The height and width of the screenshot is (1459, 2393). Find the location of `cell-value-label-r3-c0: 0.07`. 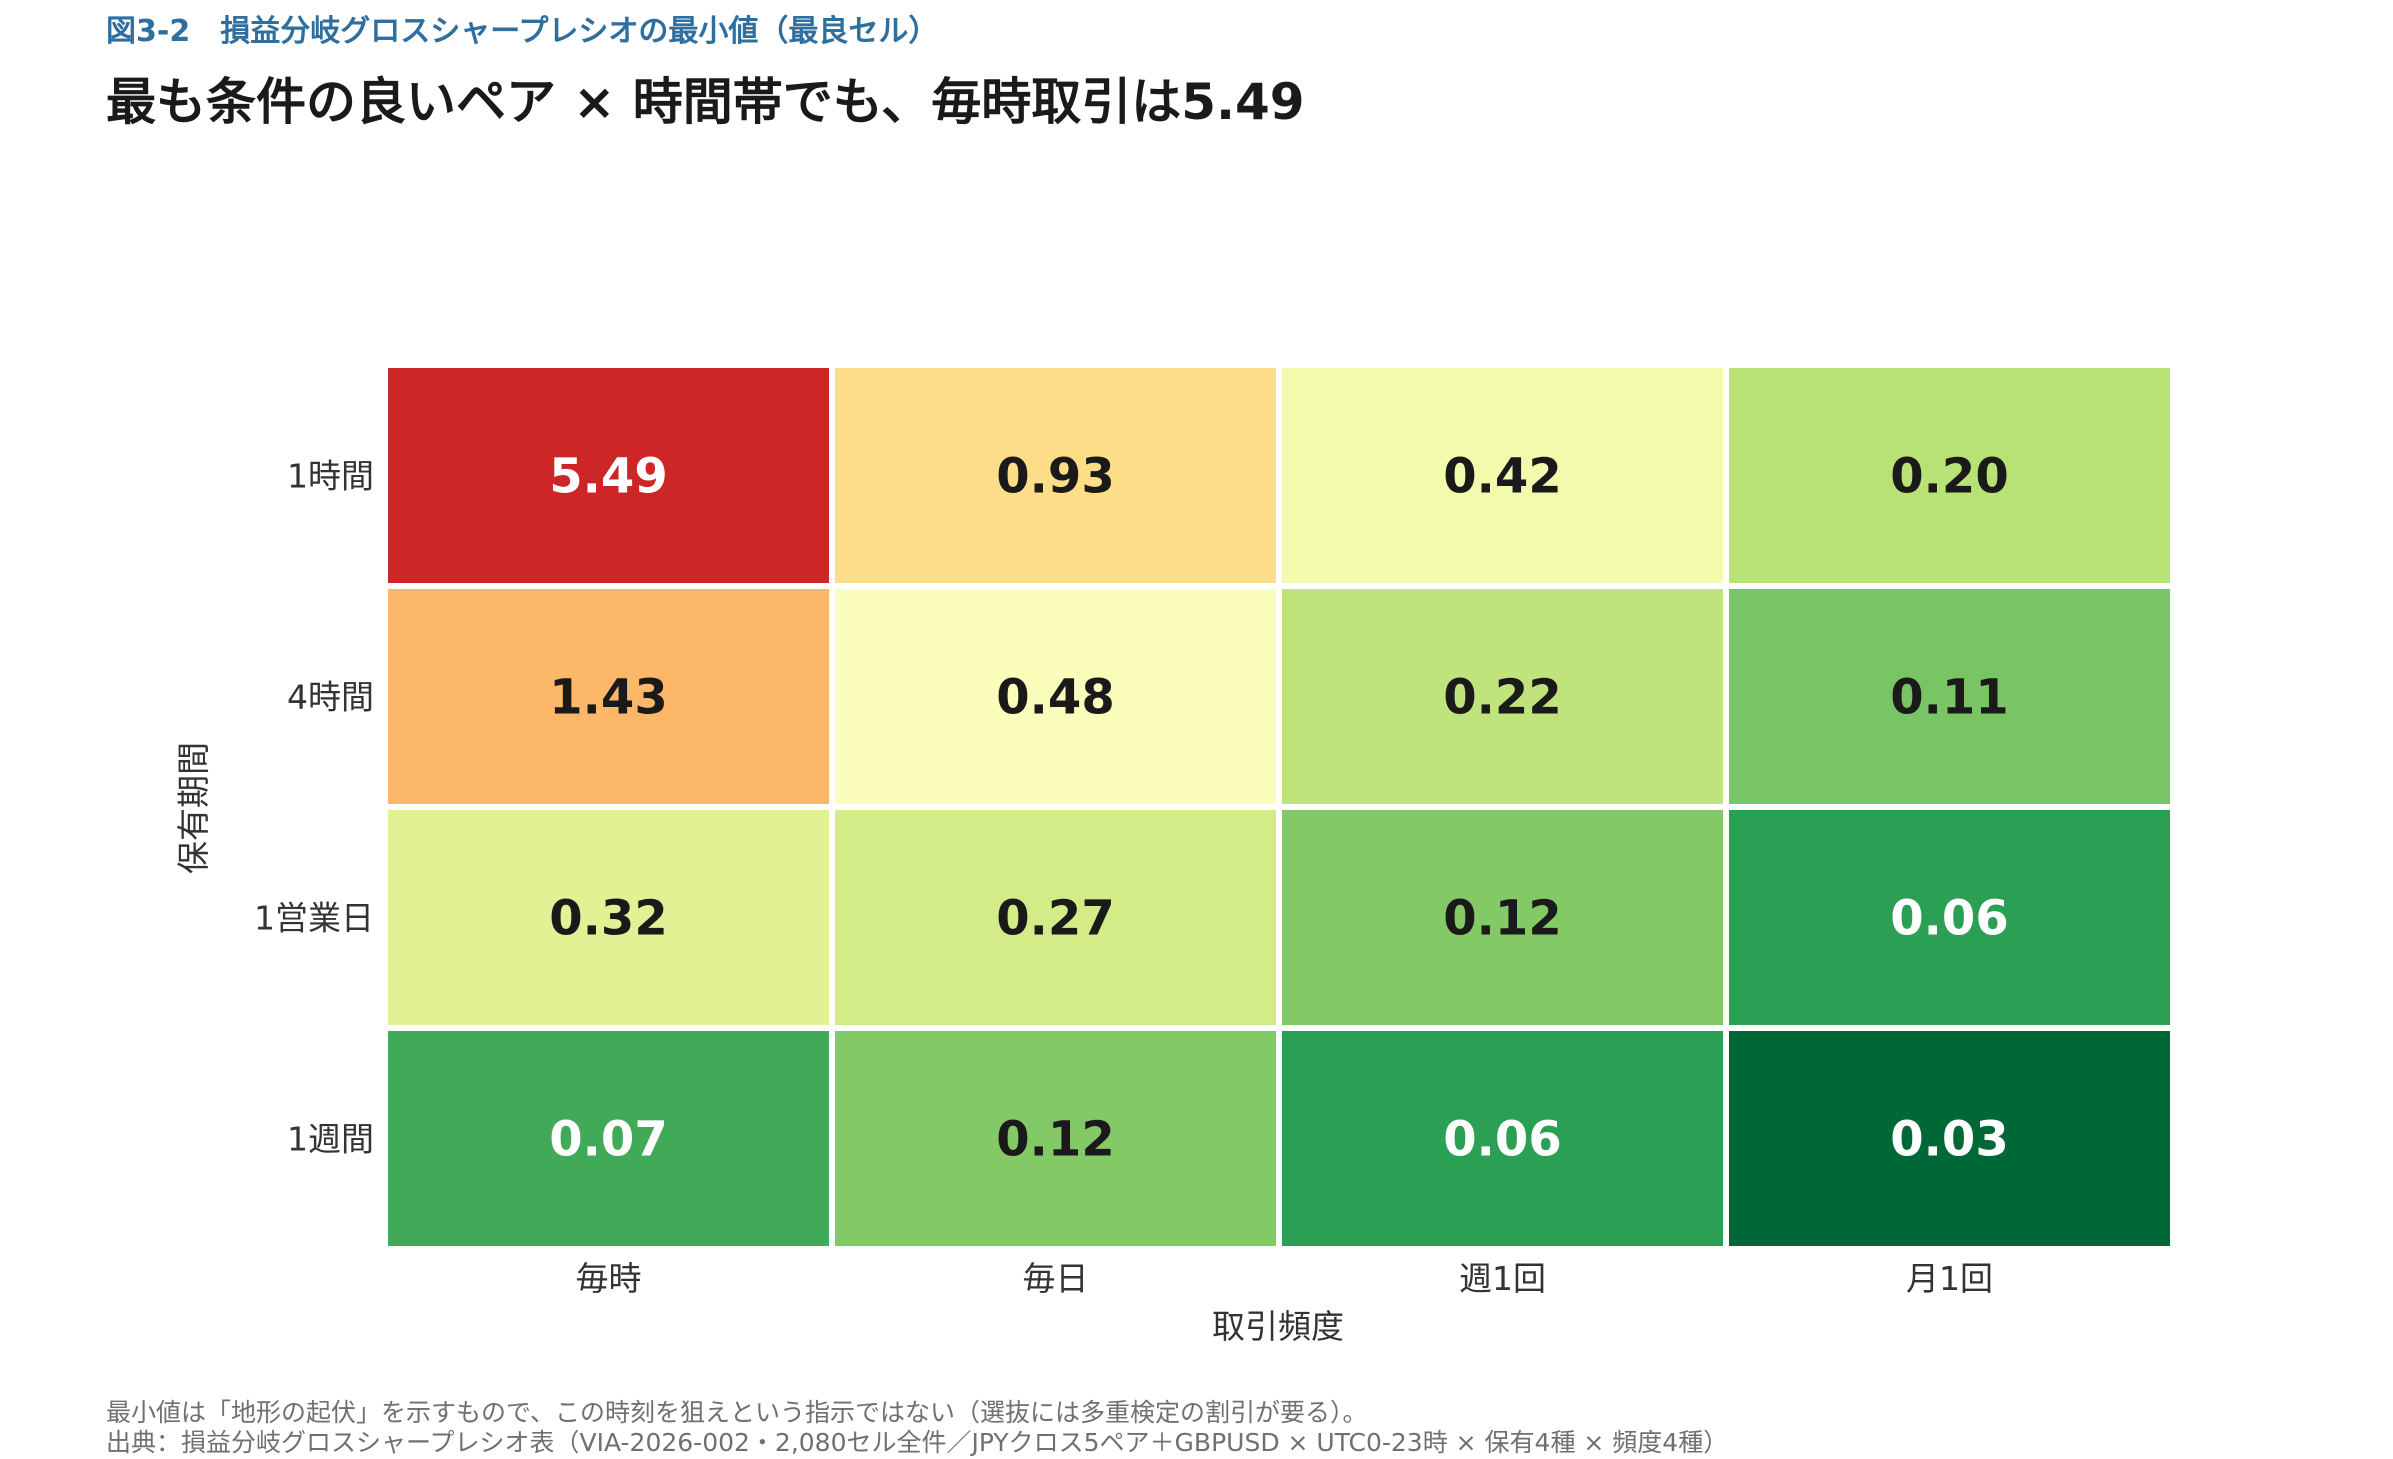

cell-value-label-r3-c0: 0.07 is located at coordinates (608, 1140).